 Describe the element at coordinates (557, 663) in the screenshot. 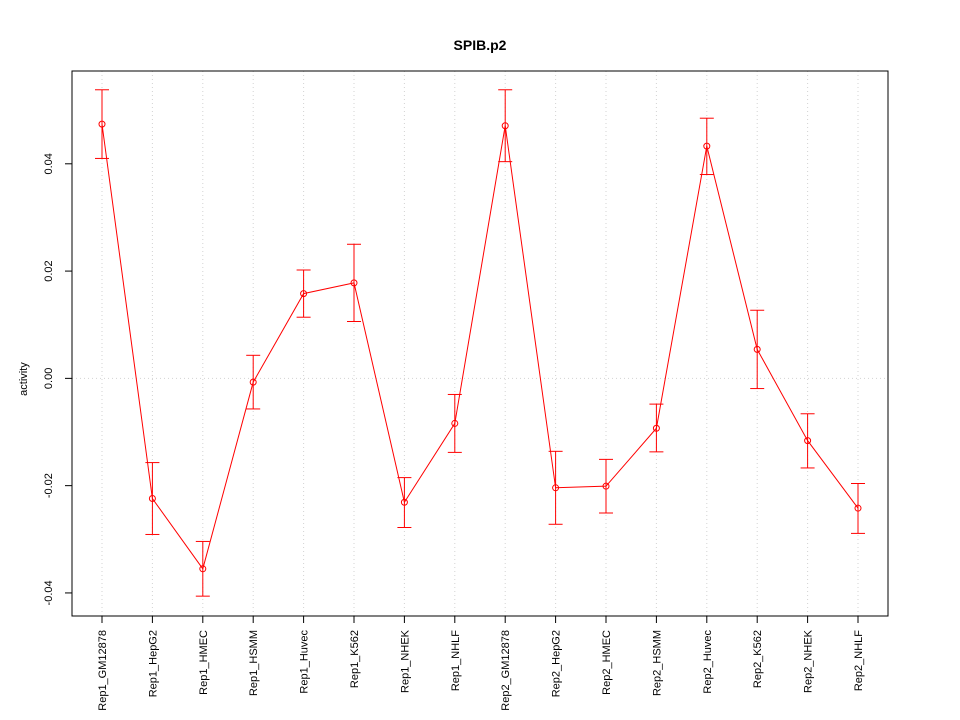

I see `x-tick-label: Rep2_HepG2` at that location.